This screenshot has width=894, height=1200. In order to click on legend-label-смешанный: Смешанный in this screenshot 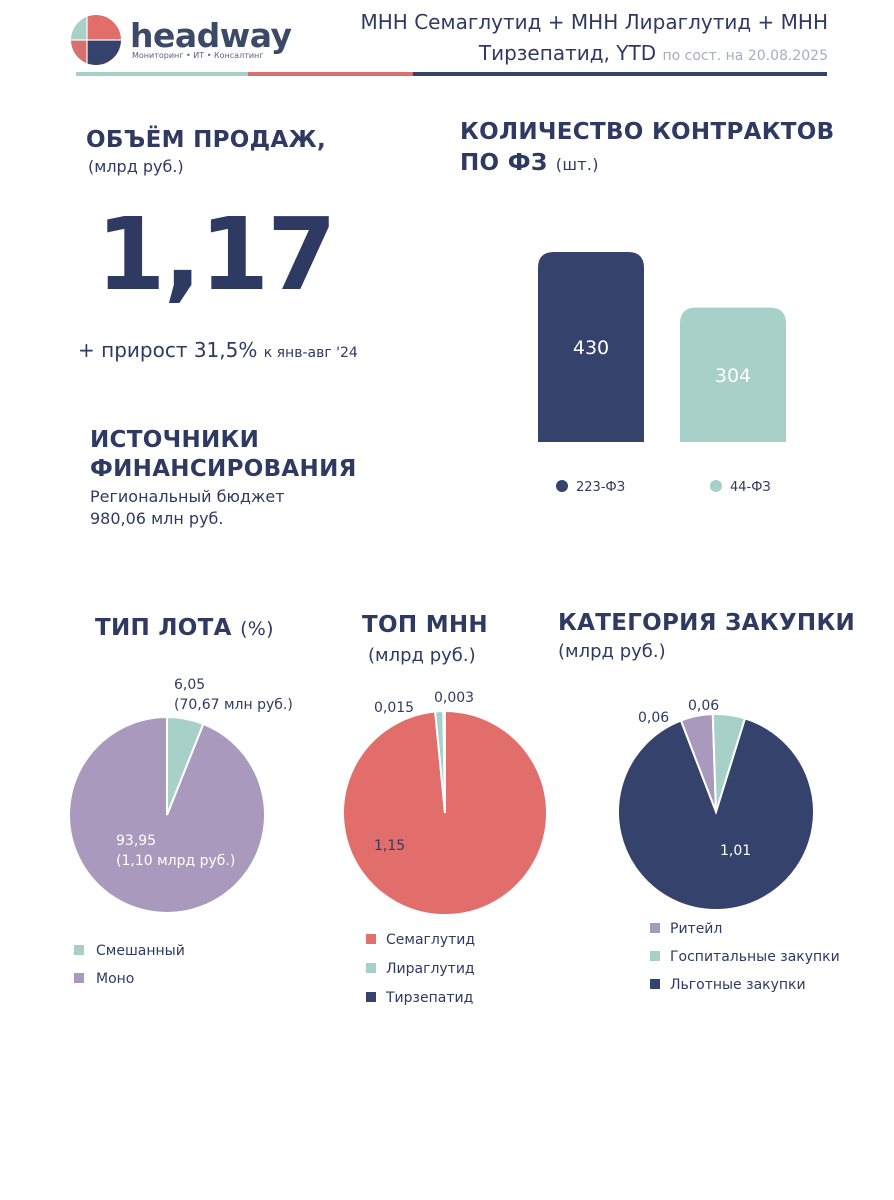, I will do `click(140, 951)`.